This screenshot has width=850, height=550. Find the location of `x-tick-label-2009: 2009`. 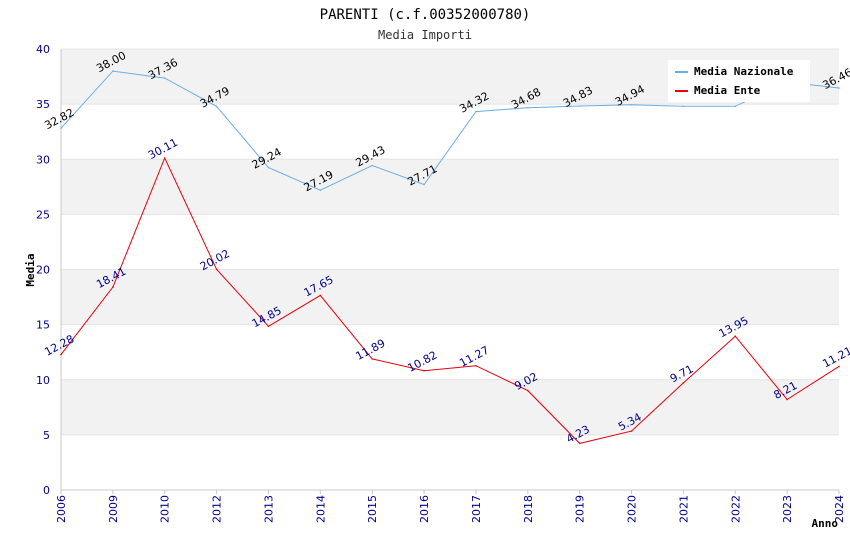

x-tick-label-2009: 2009 is located at coordinates (113, 509).